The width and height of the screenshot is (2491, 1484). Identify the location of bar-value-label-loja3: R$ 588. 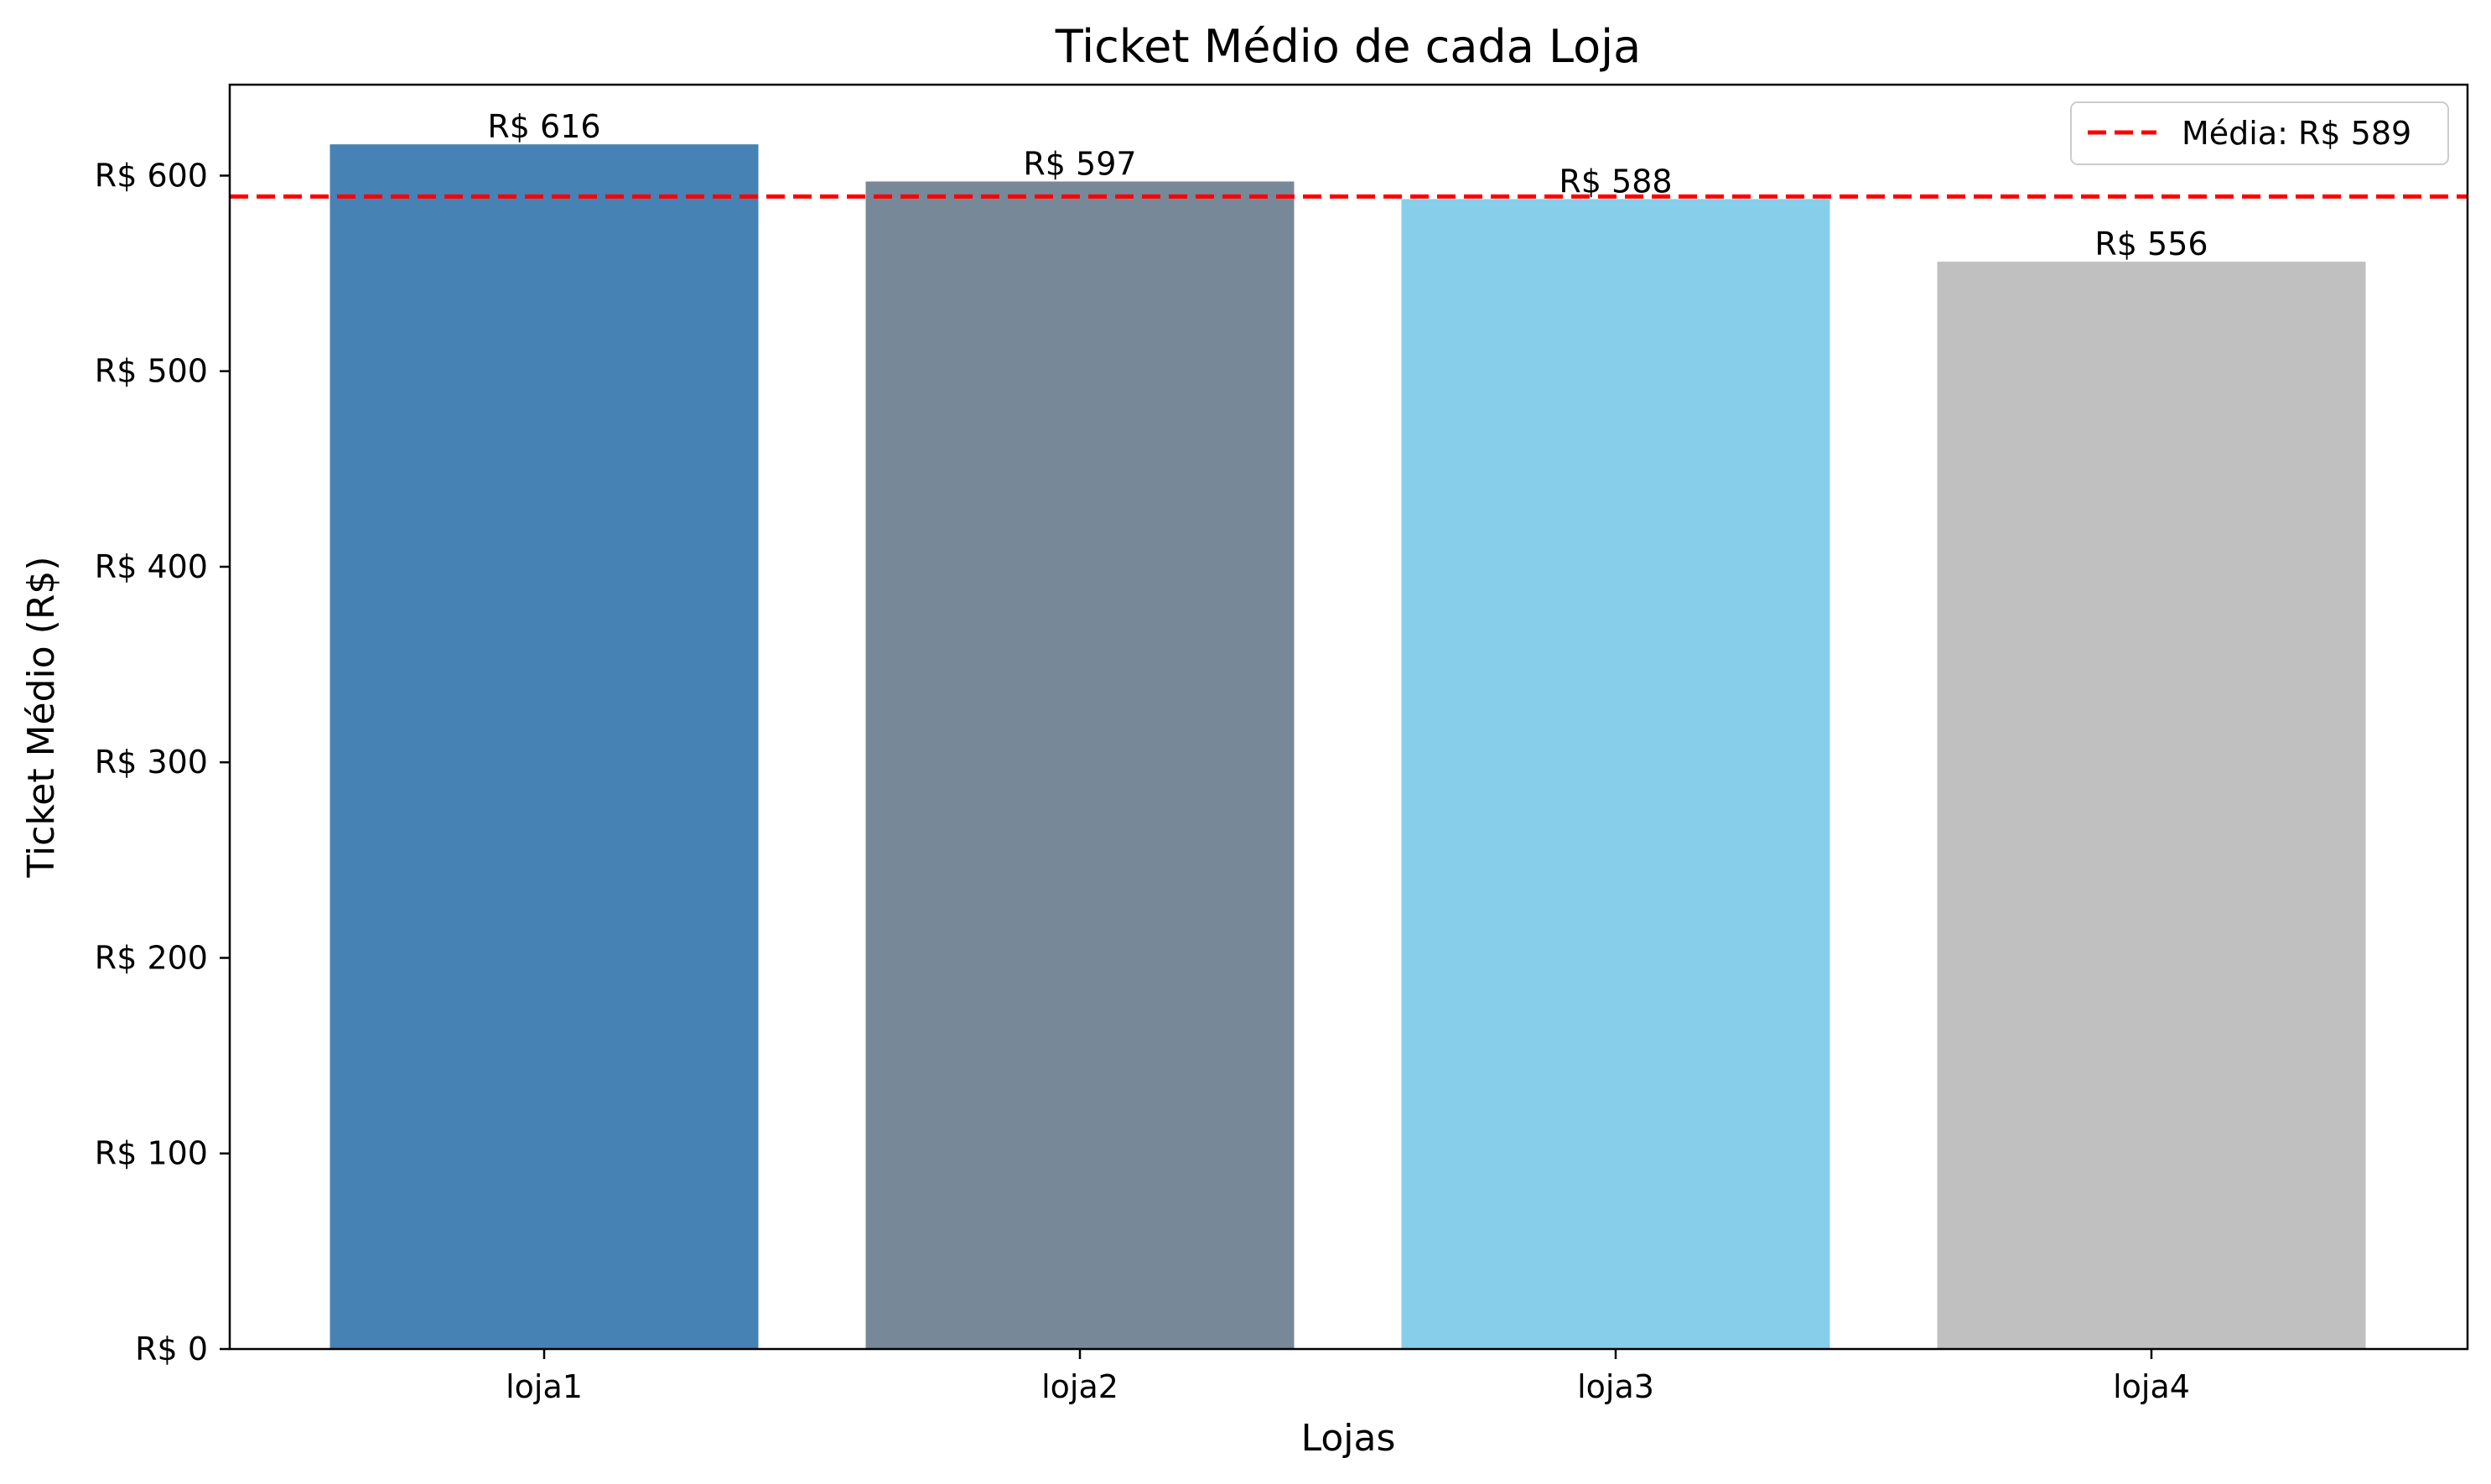
(1615, 181).